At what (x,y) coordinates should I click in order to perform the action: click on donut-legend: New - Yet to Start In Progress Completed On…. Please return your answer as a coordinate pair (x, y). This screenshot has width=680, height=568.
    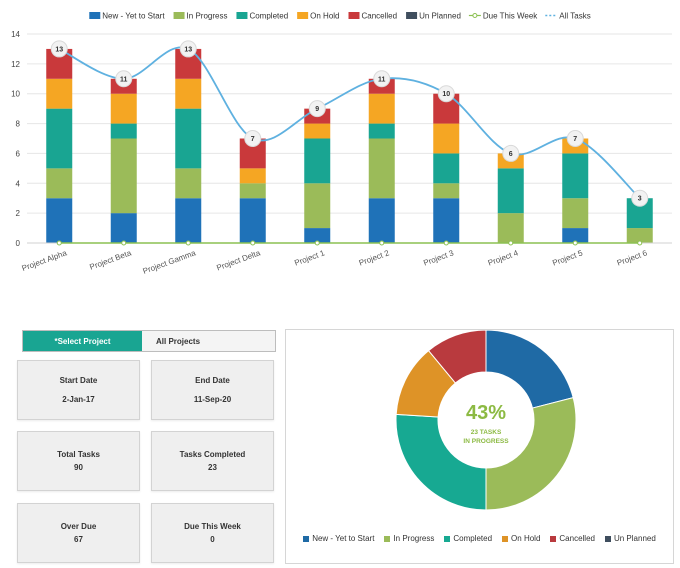
    Looking at the image, I should click on (479, 538).